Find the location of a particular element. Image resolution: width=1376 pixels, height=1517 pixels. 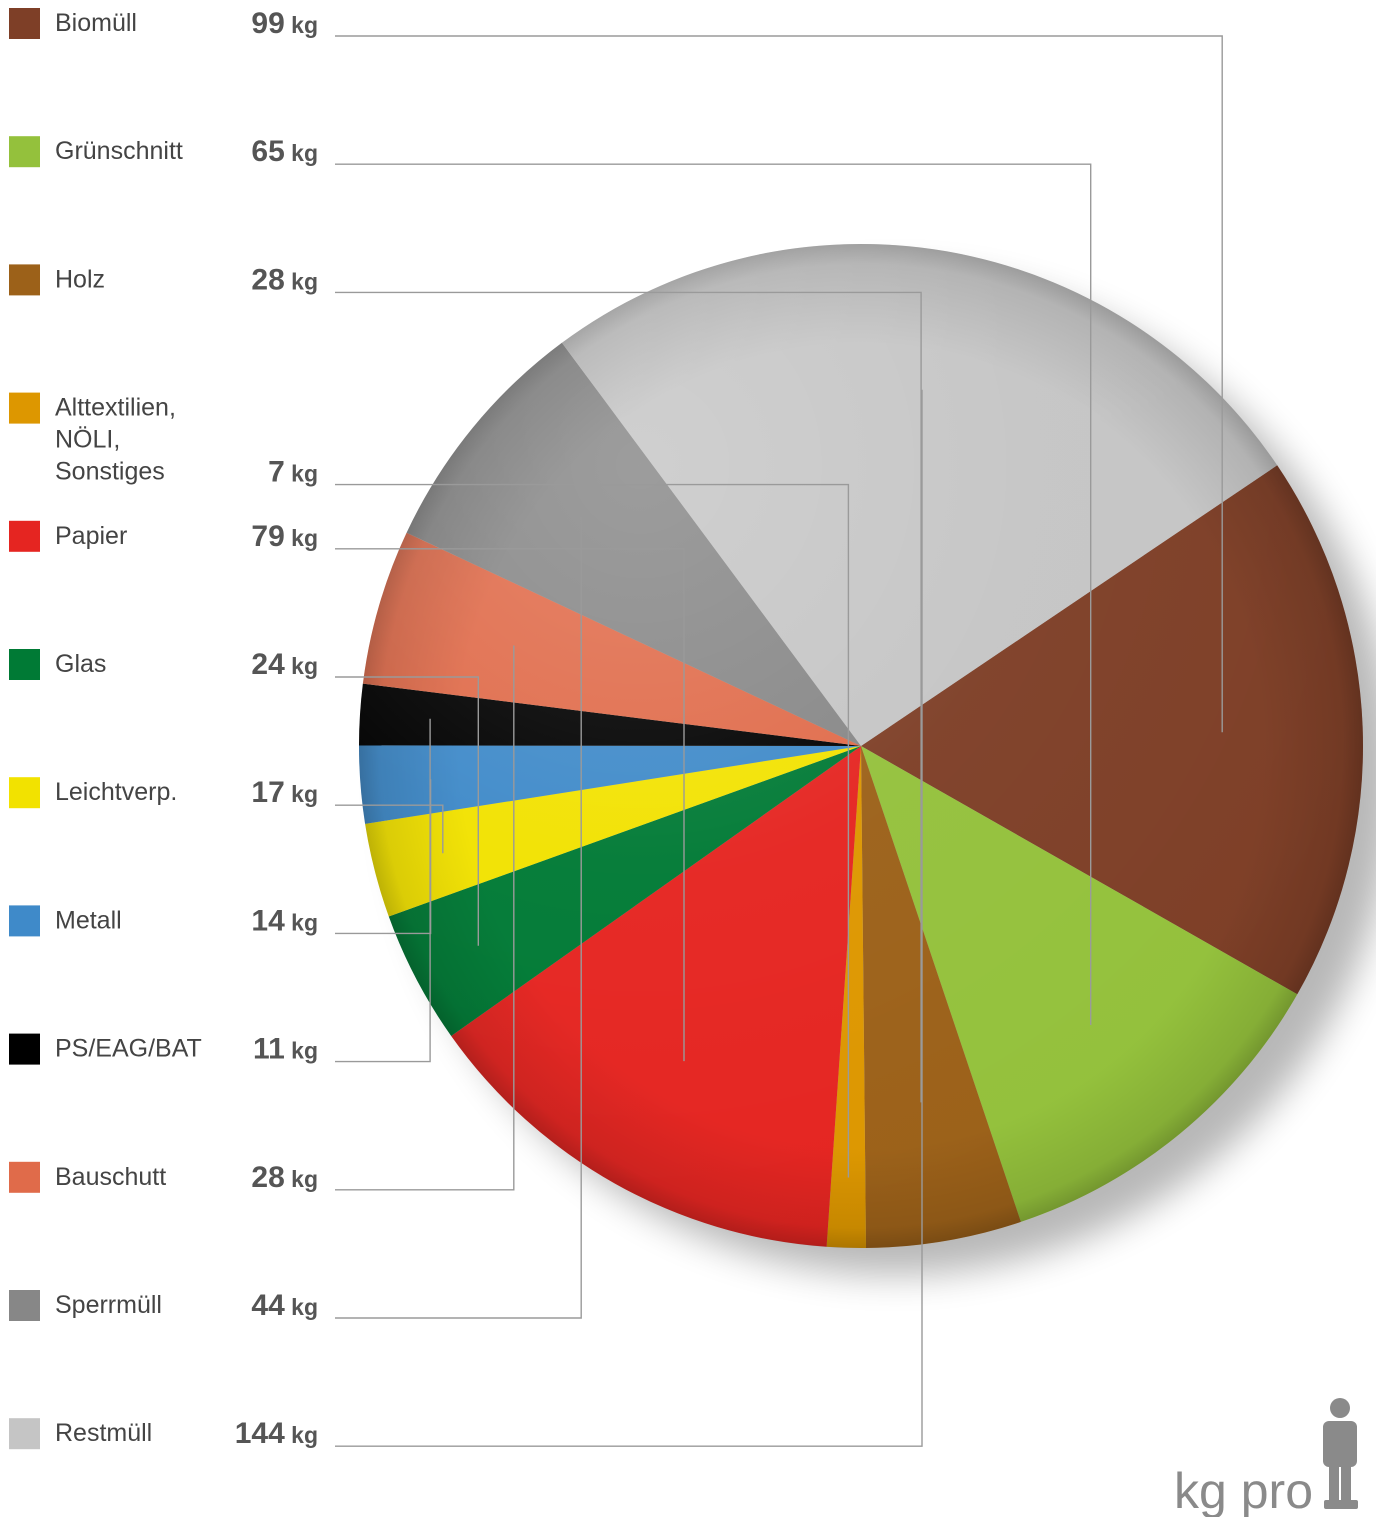

legend-swatch-papier is located at coordinates (24, 536).